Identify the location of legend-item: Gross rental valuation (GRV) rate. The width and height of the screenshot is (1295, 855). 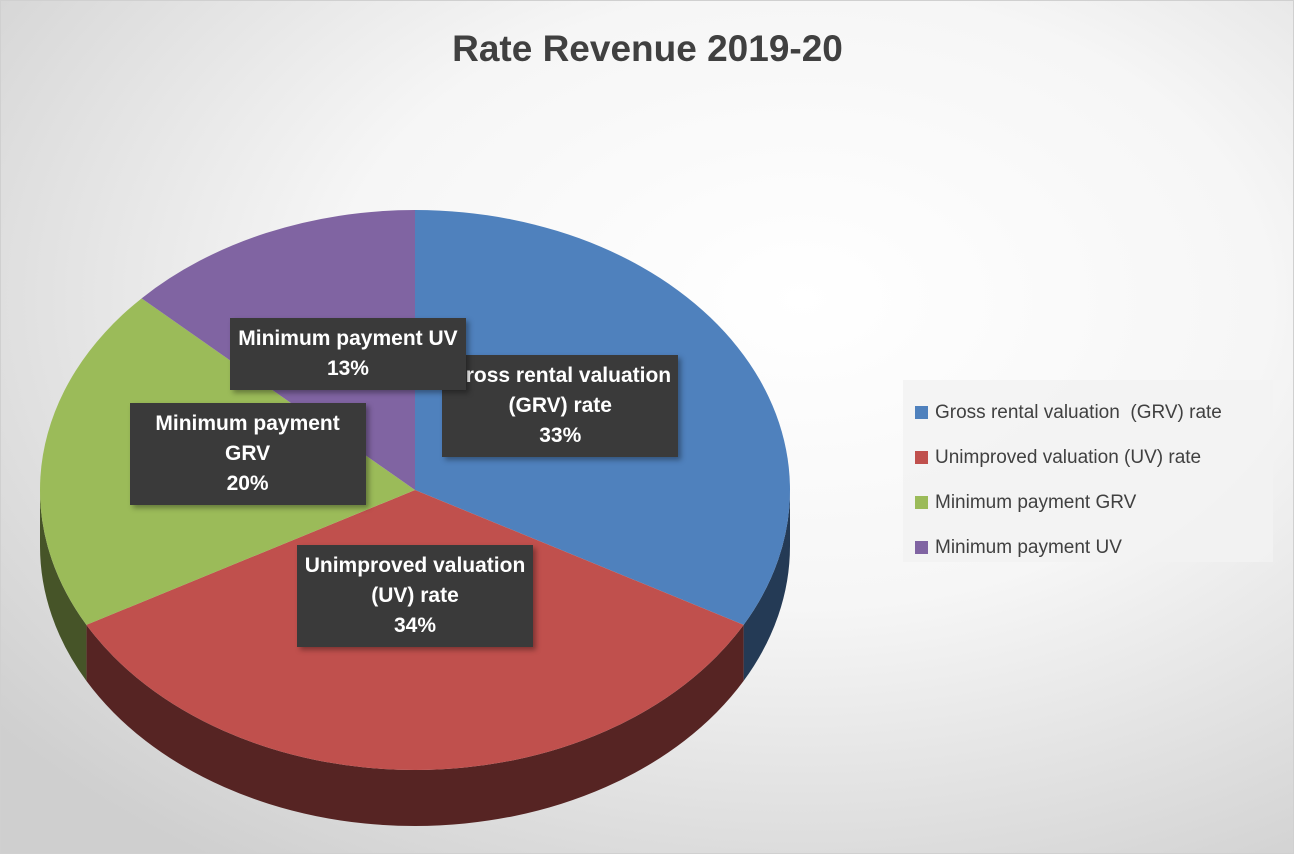
(1088, 412).